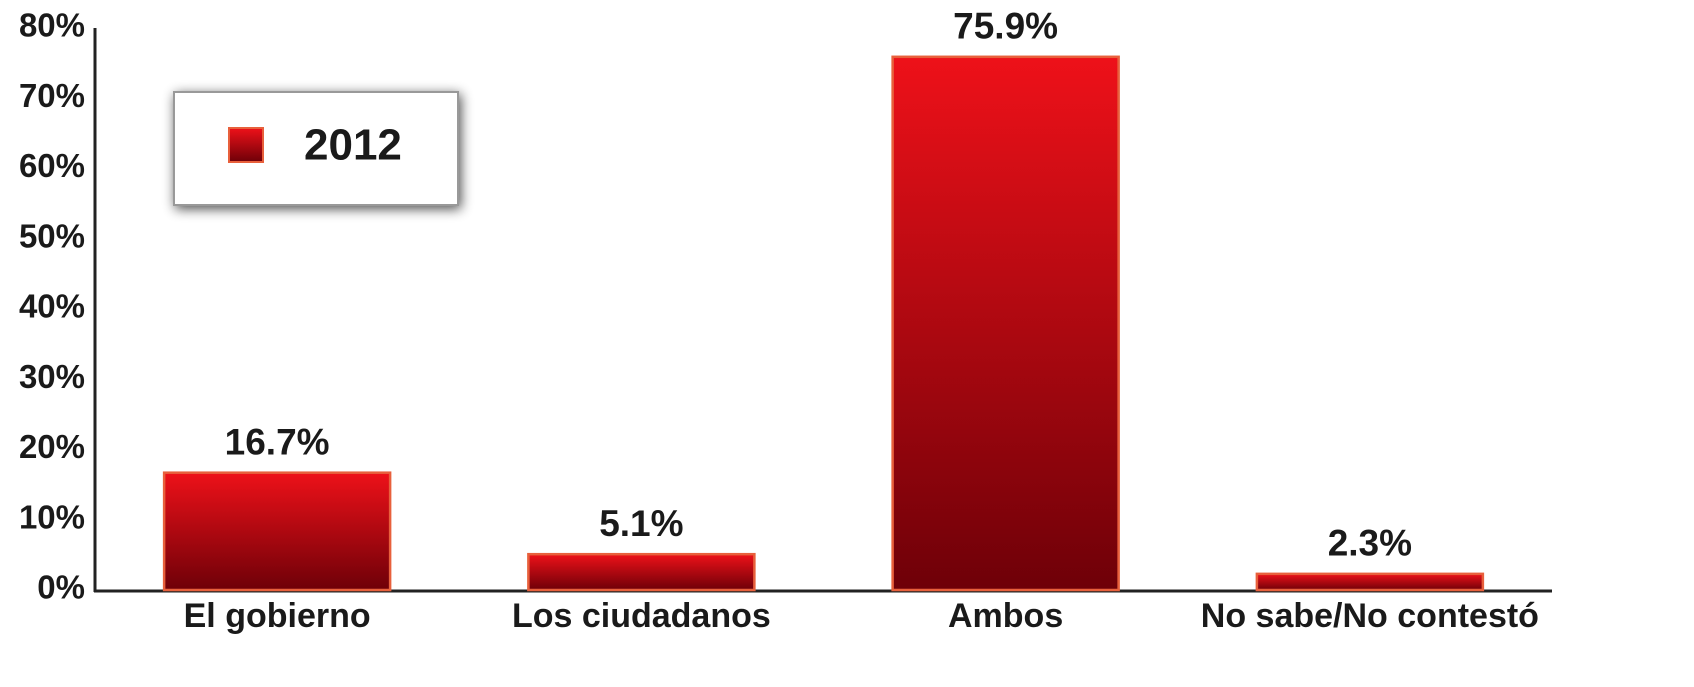 The width and height of the screenshot is (1694, 687). I want to click on value-label: 2.3%, so click(1370, 543).